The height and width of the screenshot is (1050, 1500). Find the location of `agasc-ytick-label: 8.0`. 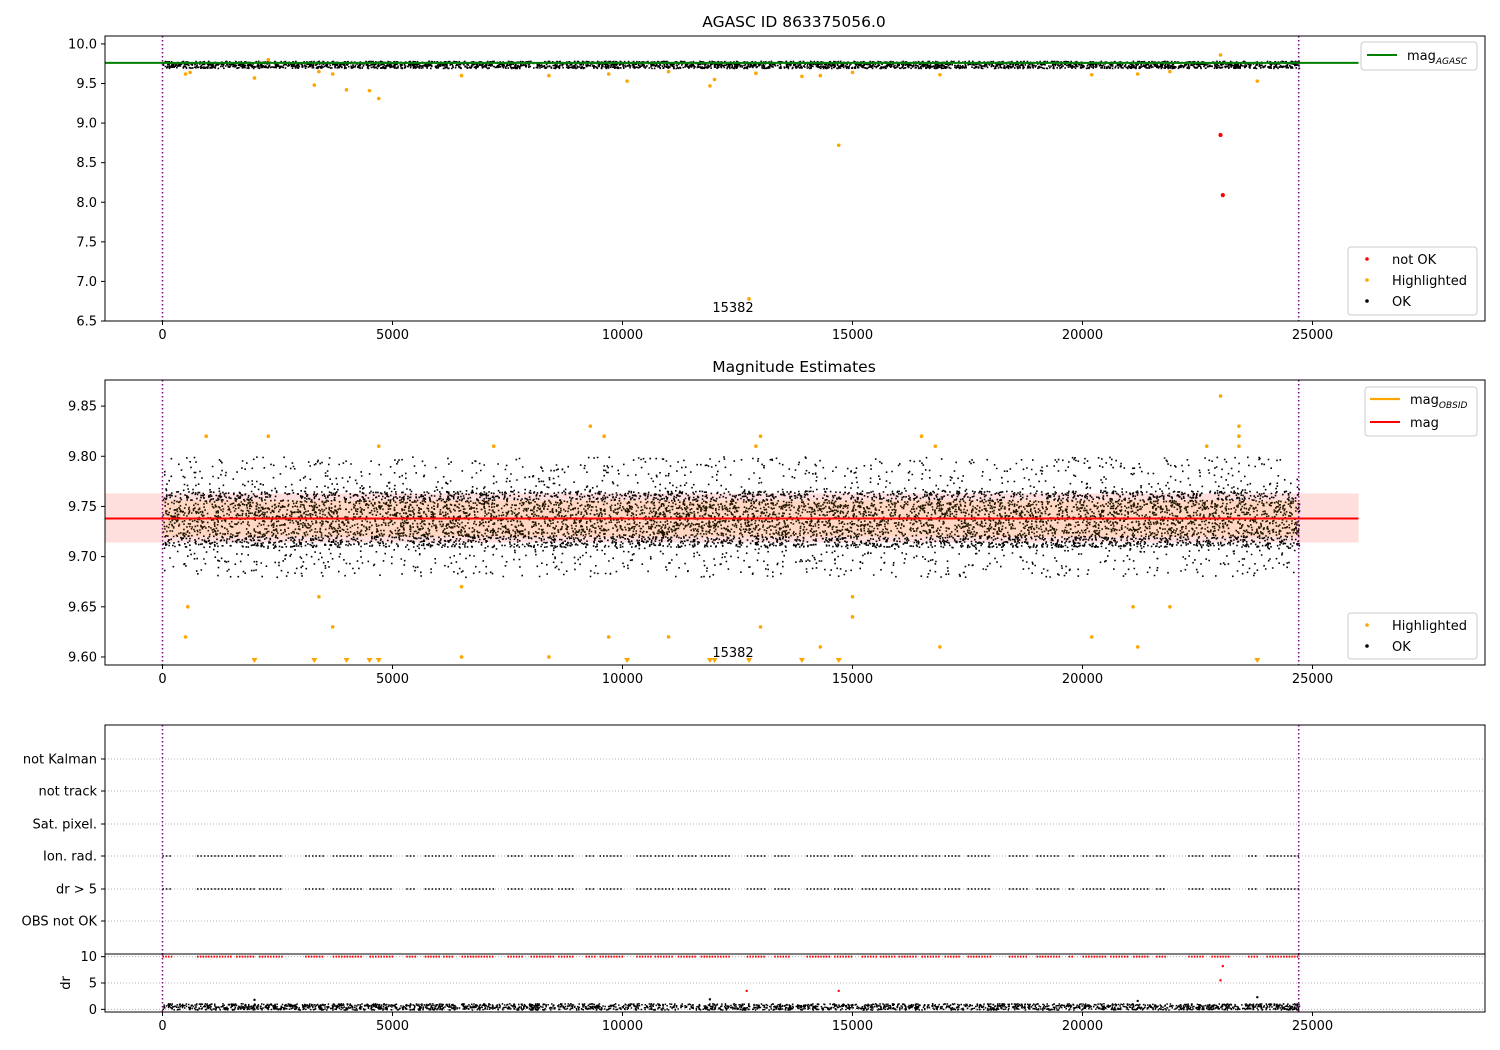

agasc-ytick-label: 8.0 is located at coordinates (86, 203).